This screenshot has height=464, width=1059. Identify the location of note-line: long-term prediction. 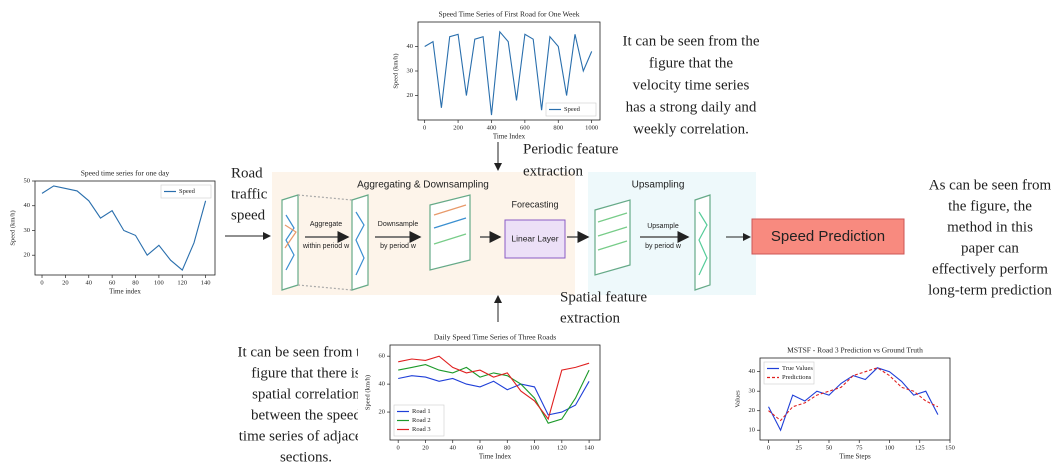
(990, 290).